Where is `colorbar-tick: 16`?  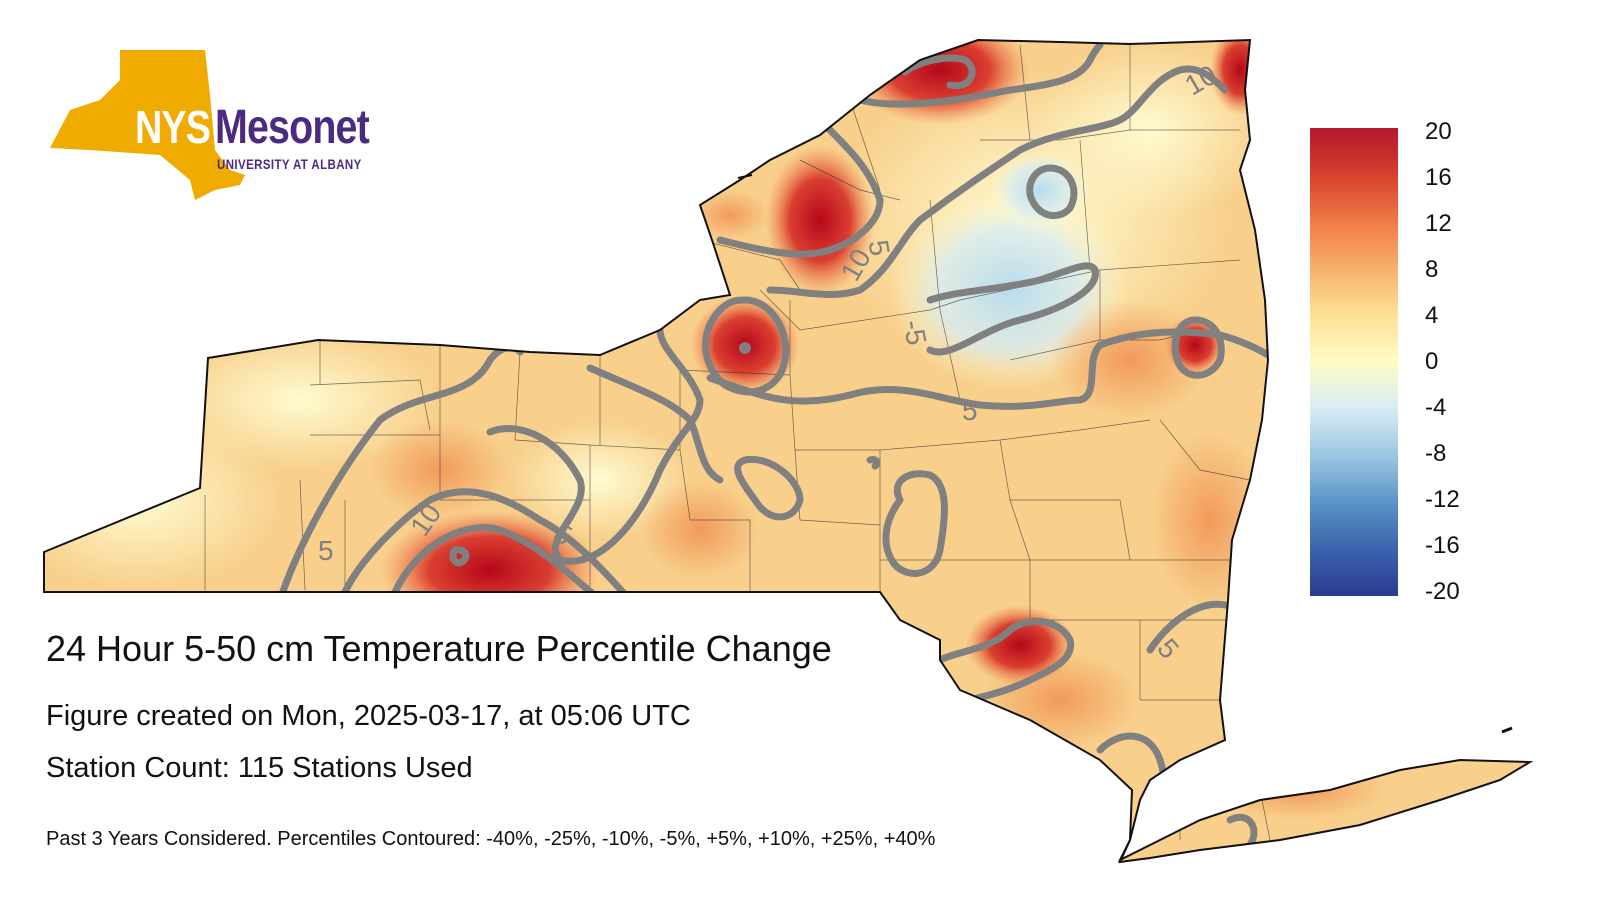
colorbar-tick: 16 is located at coordinates (1438, 177).